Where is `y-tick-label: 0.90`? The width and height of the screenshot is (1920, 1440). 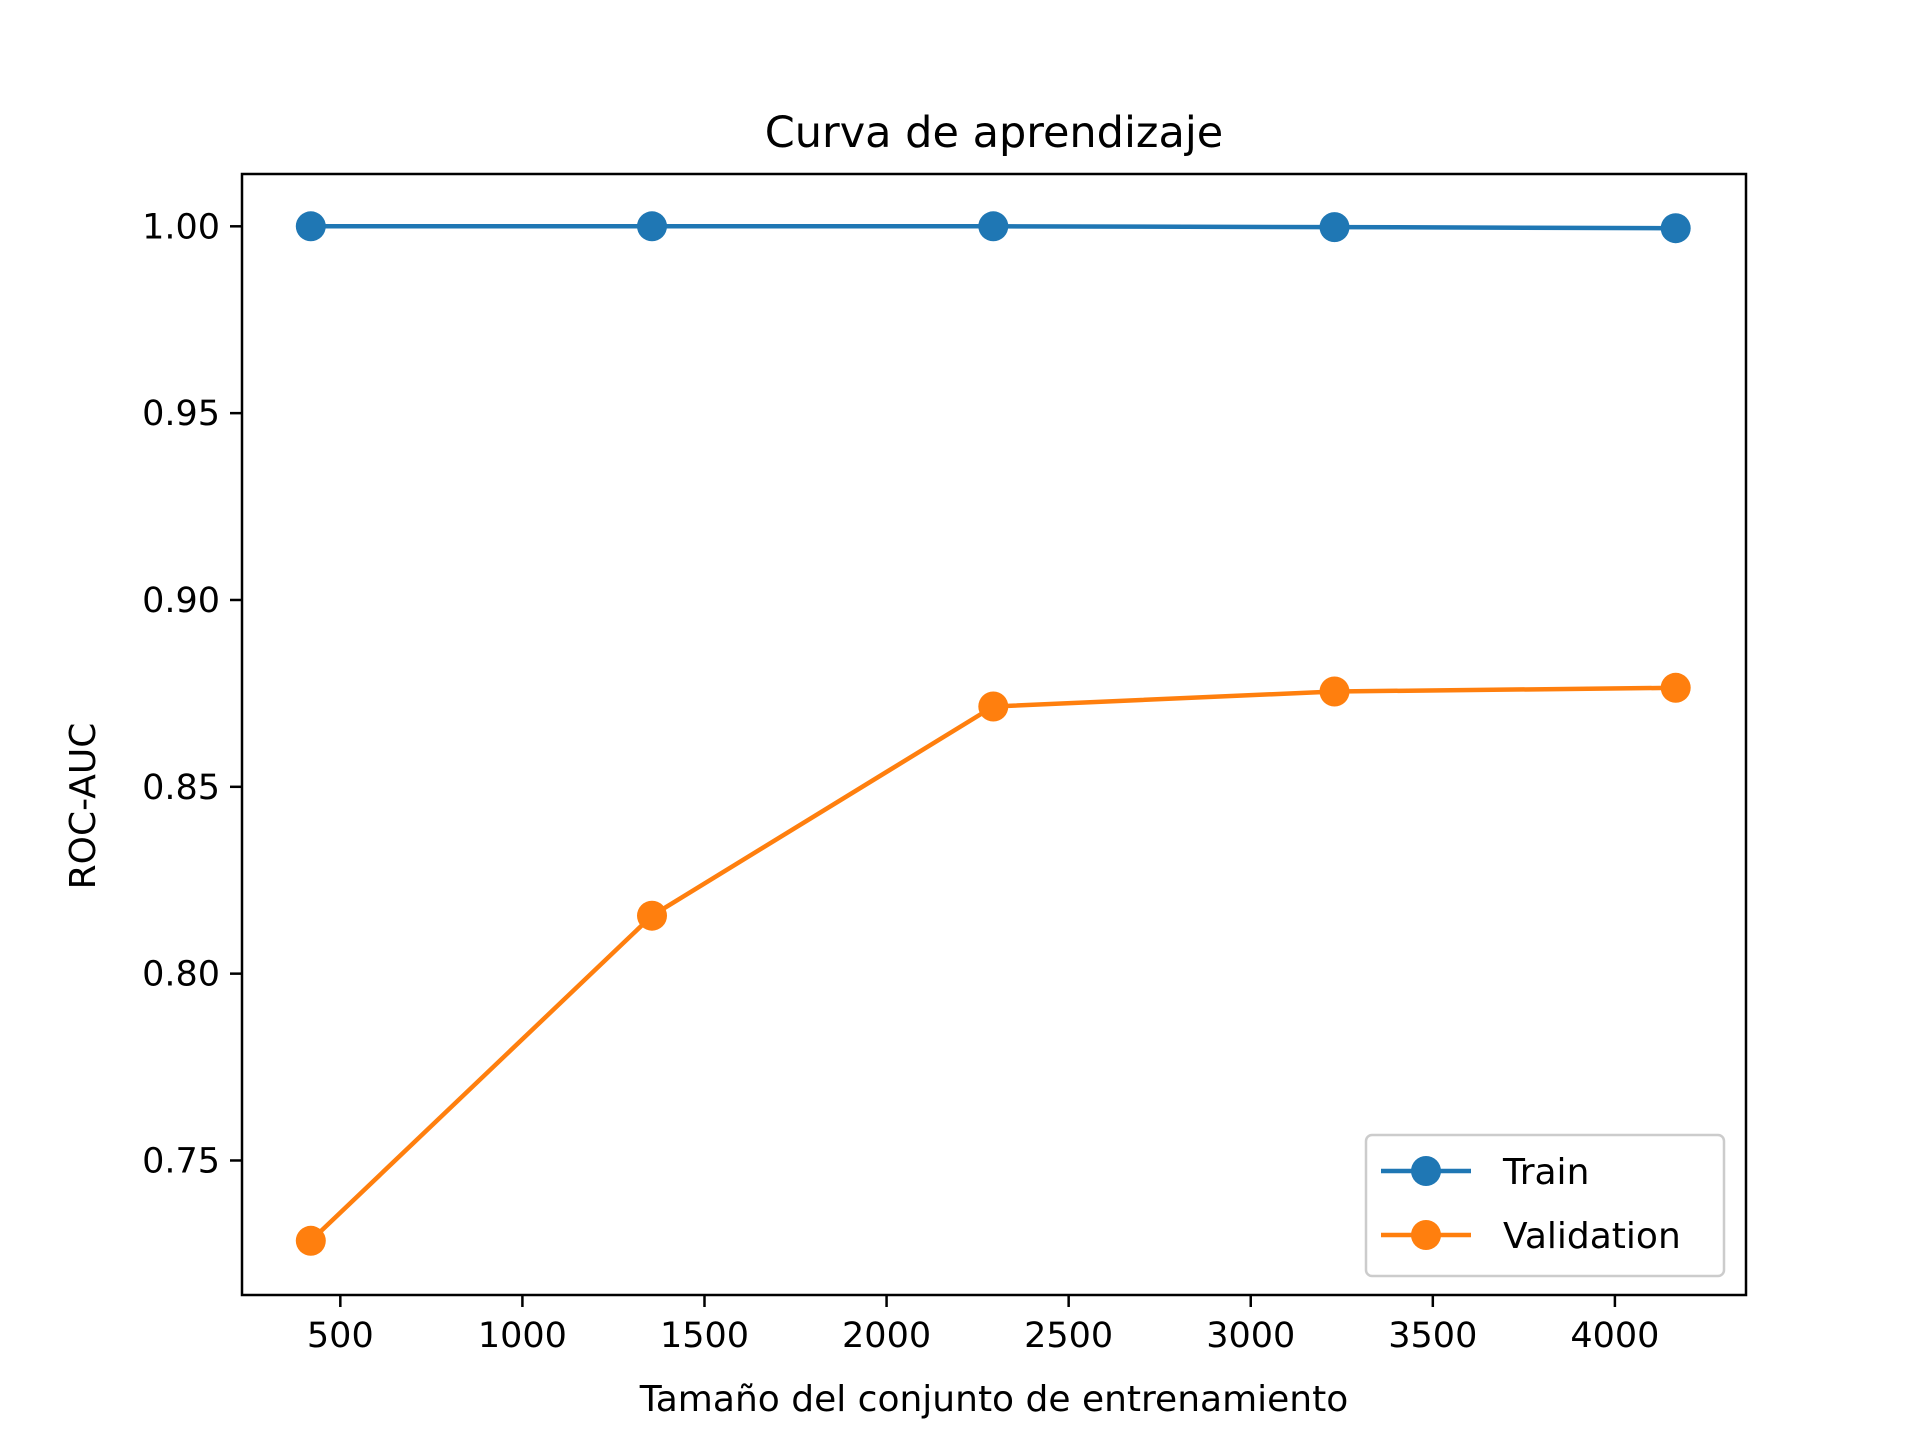
y-tick-label: 0.90 is located at coordinates (181, 601).